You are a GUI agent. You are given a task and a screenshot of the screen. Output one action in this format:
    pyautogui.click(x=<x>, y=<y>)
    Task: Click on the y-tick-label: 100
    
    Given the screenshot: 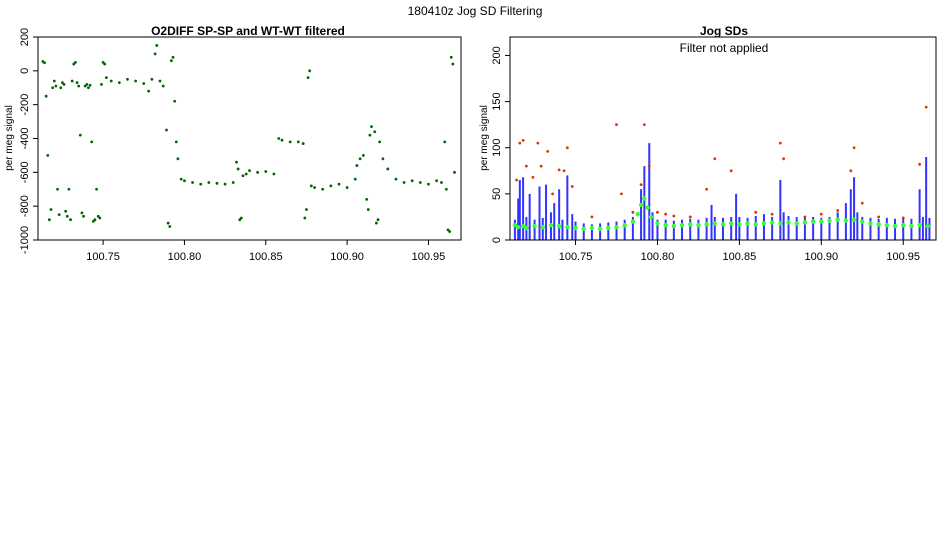 What is the action you would take?
    pyautogui.click(x=497, y=148)
    